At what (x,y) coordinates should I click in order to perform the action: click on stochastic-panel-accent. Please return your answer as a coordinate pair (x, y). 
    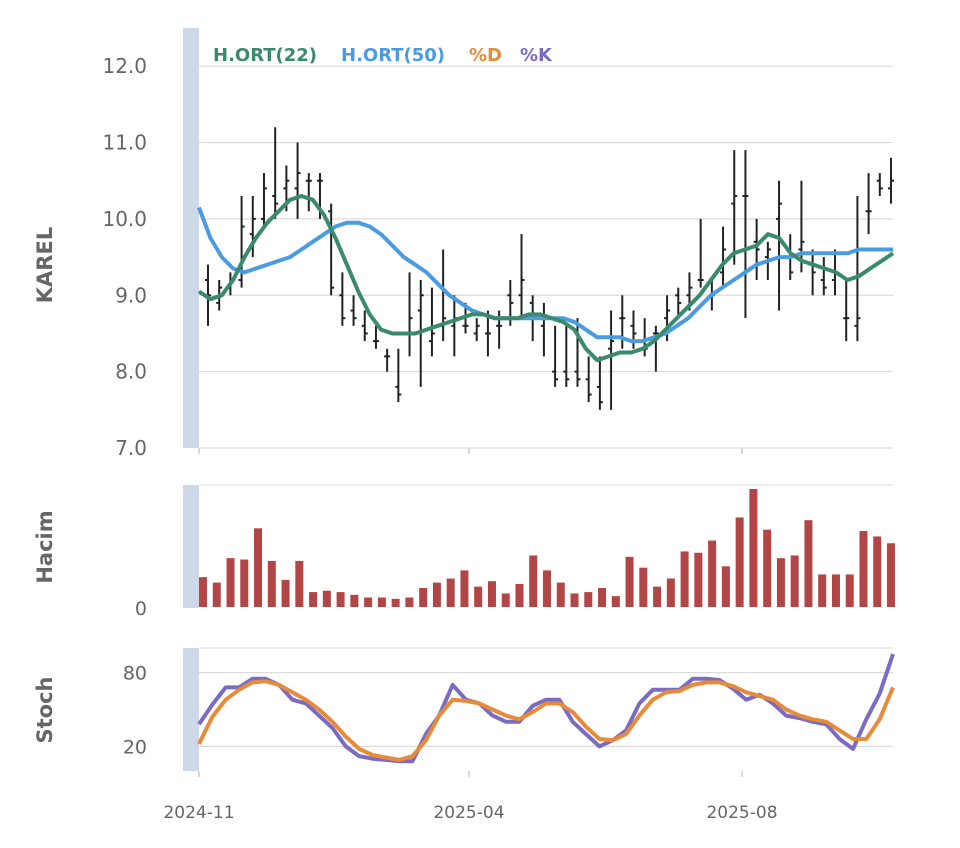
    Looking at the image, I should click on (191, 709).